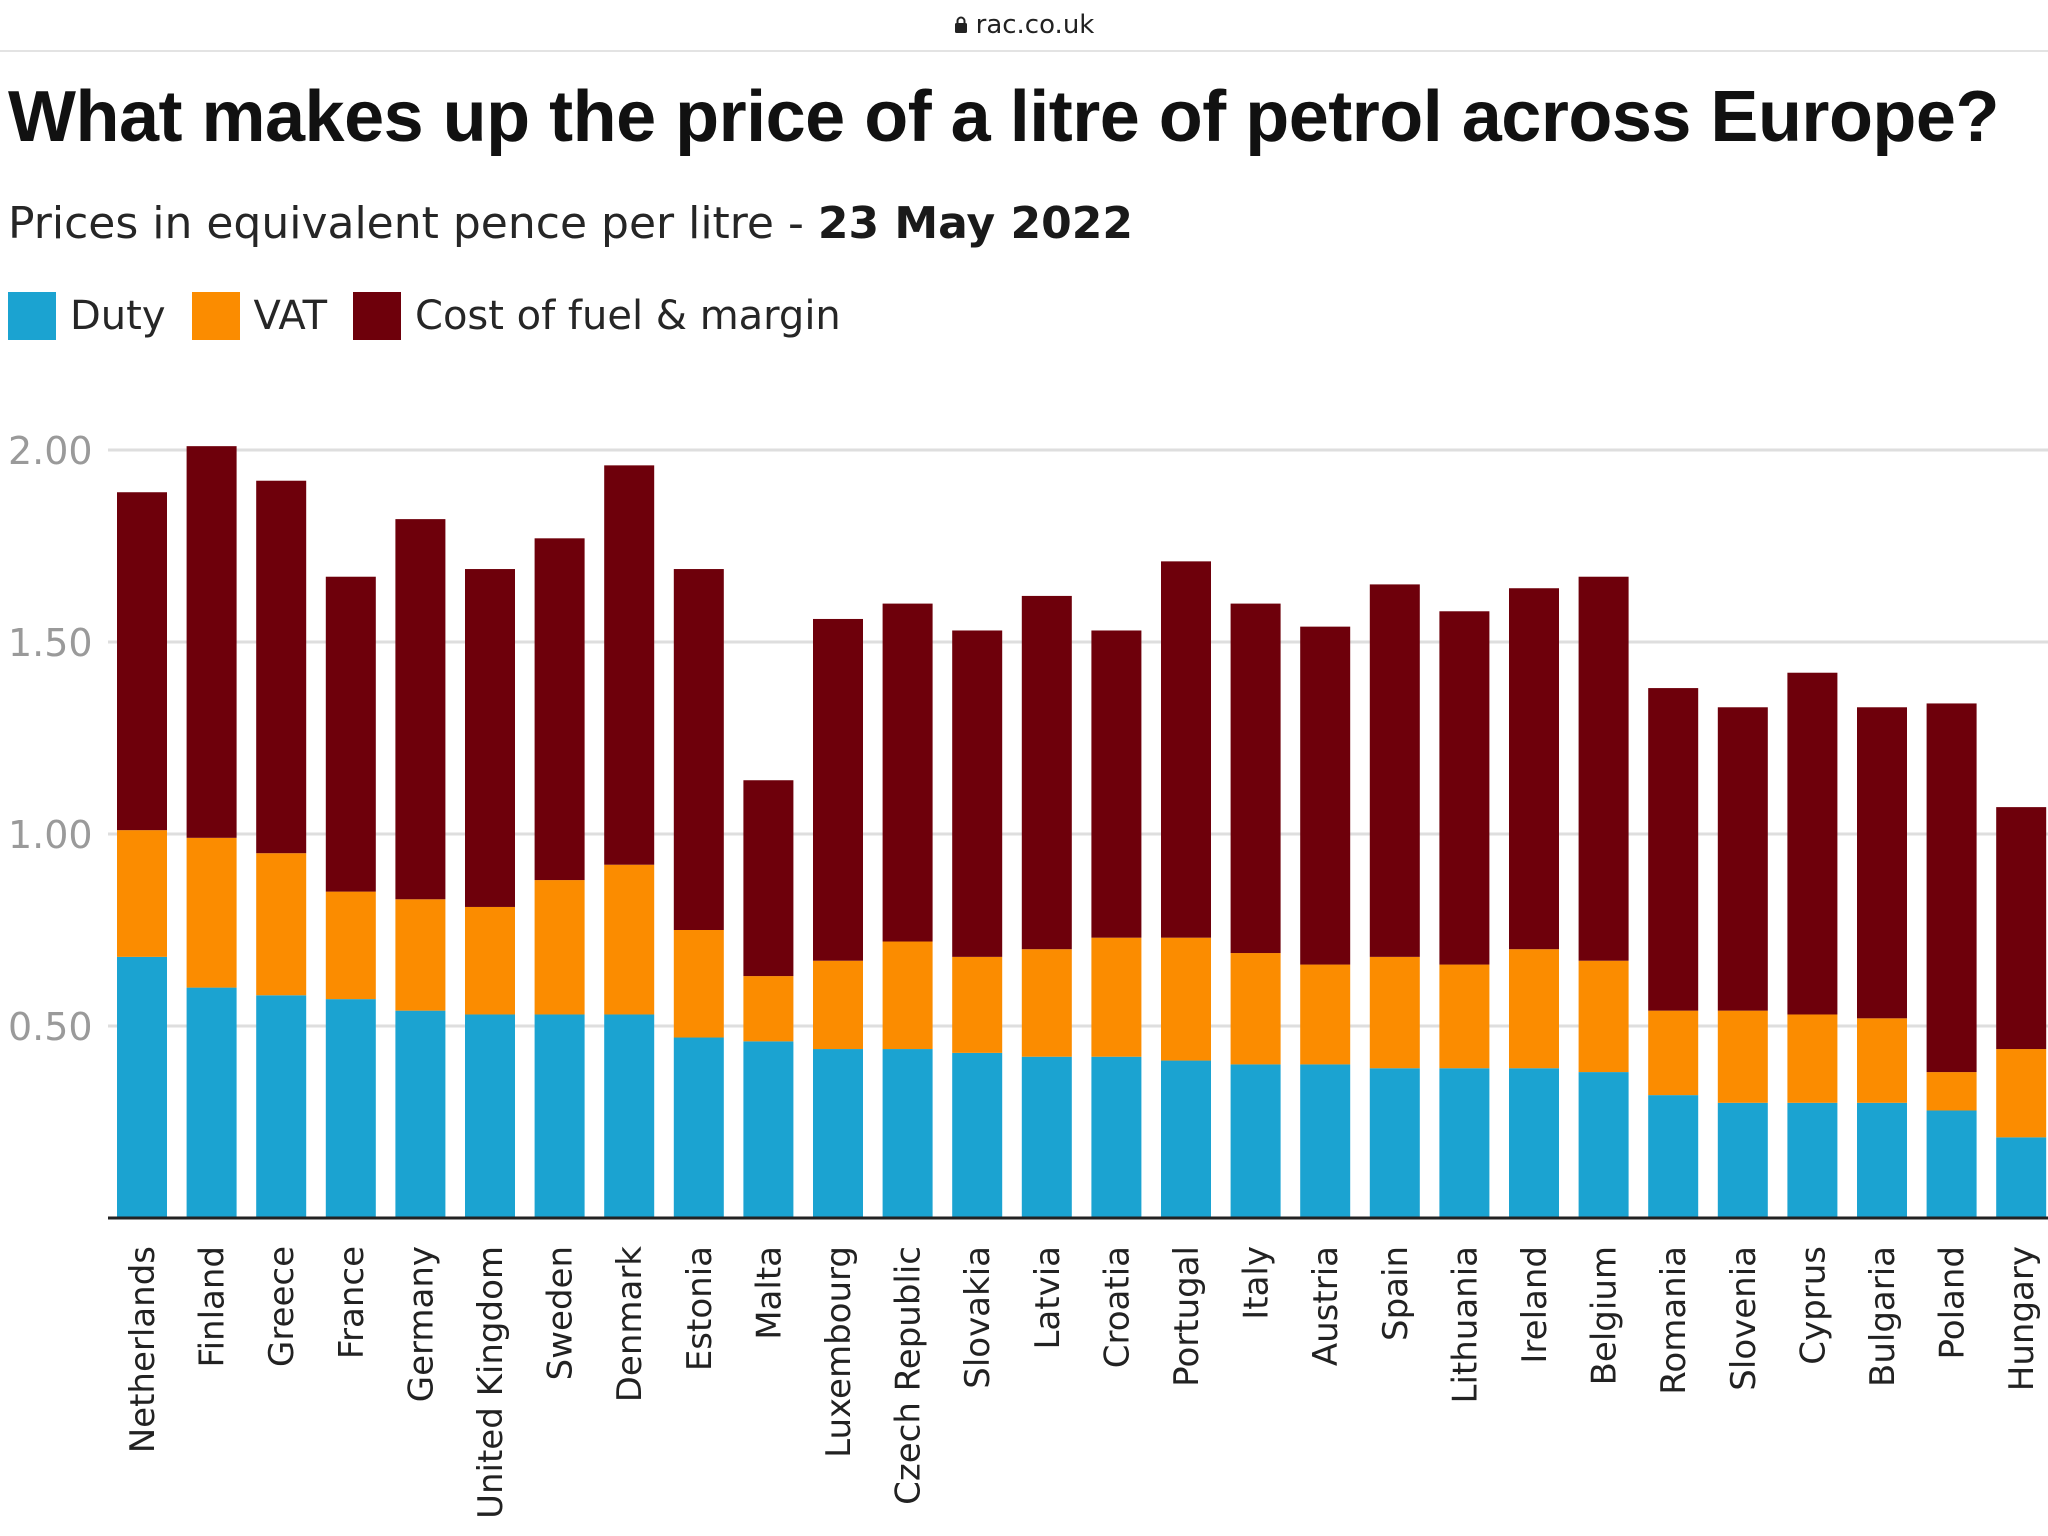 This screenshot has height=1536, width=2048. I want to click on url-display: rac.co.uk, so click(1024, 25).